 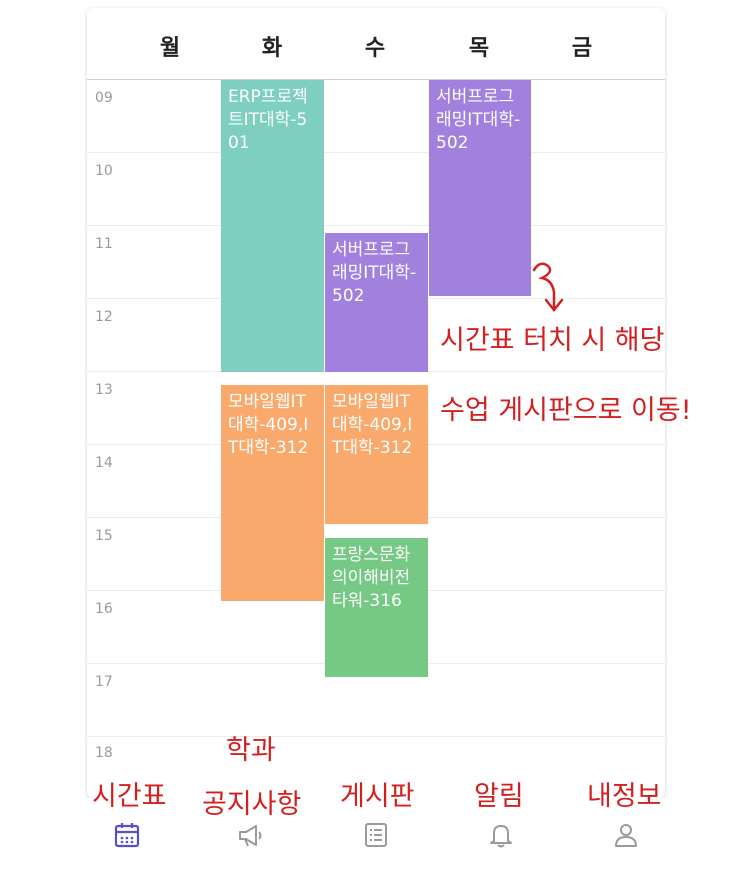 I want to click on hour-label: 12, so click(x=104, y=317).